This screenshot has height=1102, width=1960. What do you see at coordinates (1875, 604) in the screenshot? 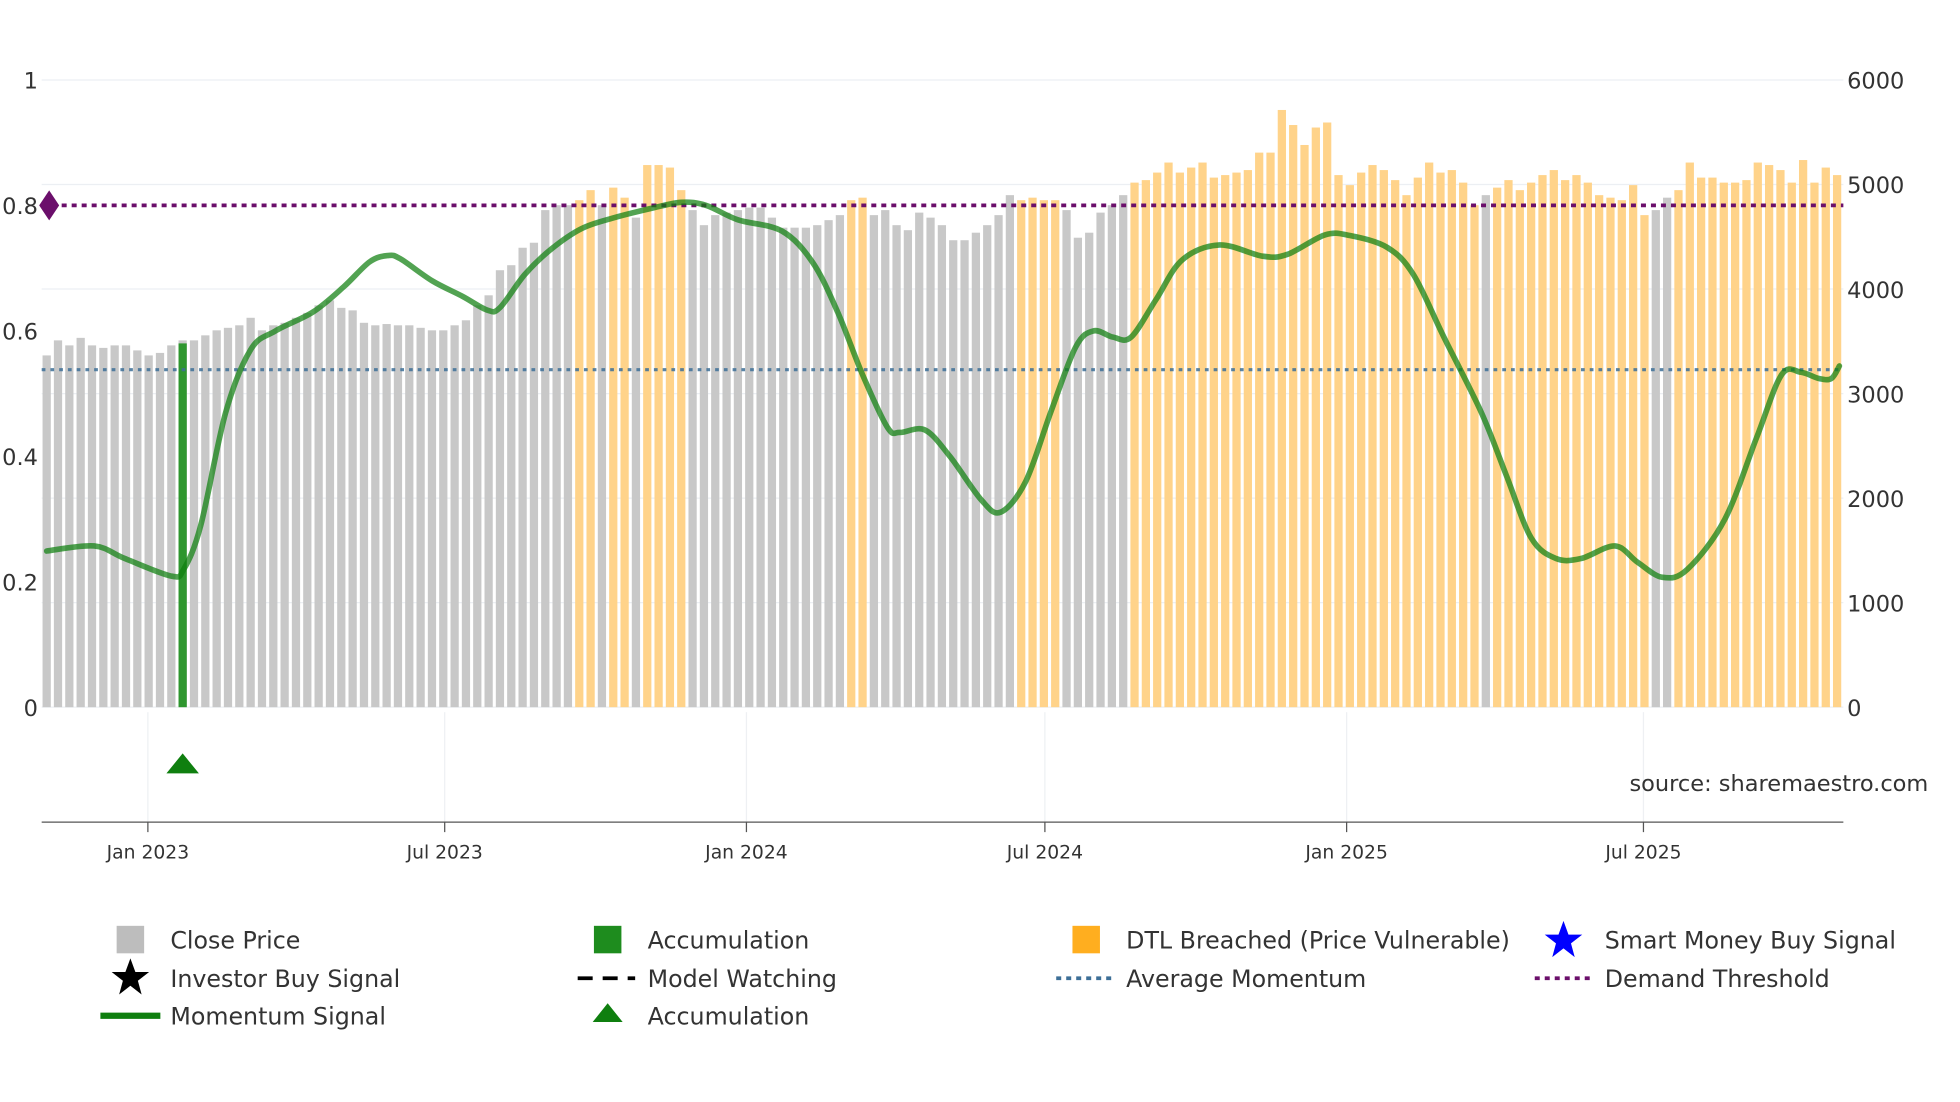
I see `right-axis-tick-label: 1000` at bounding box center [1875, 604].